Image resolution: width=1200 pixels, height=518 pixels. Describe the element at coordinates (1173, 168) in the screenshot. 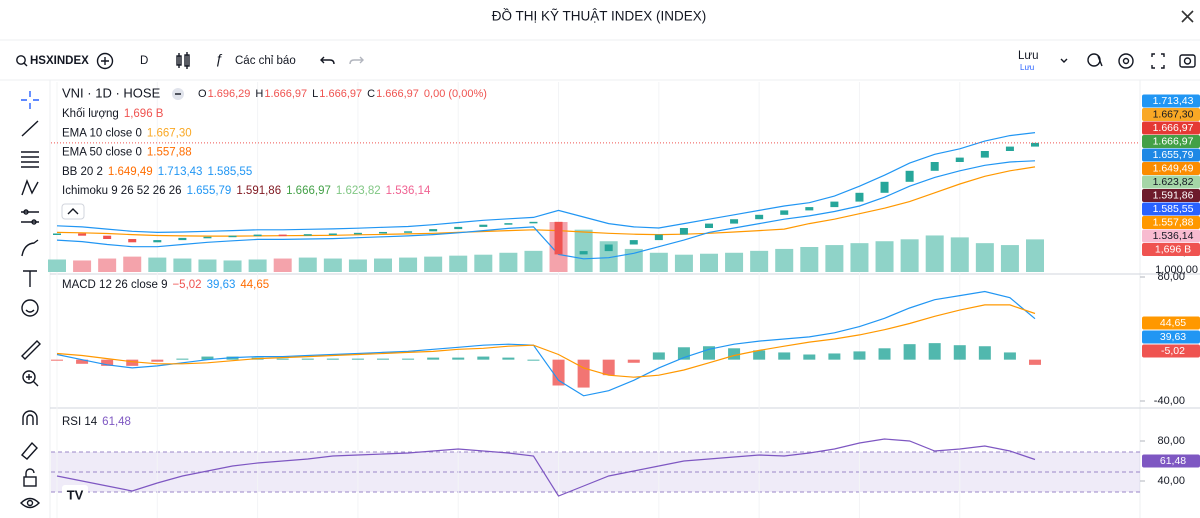

I see `price-badge-label: 1.649,49` at that location.